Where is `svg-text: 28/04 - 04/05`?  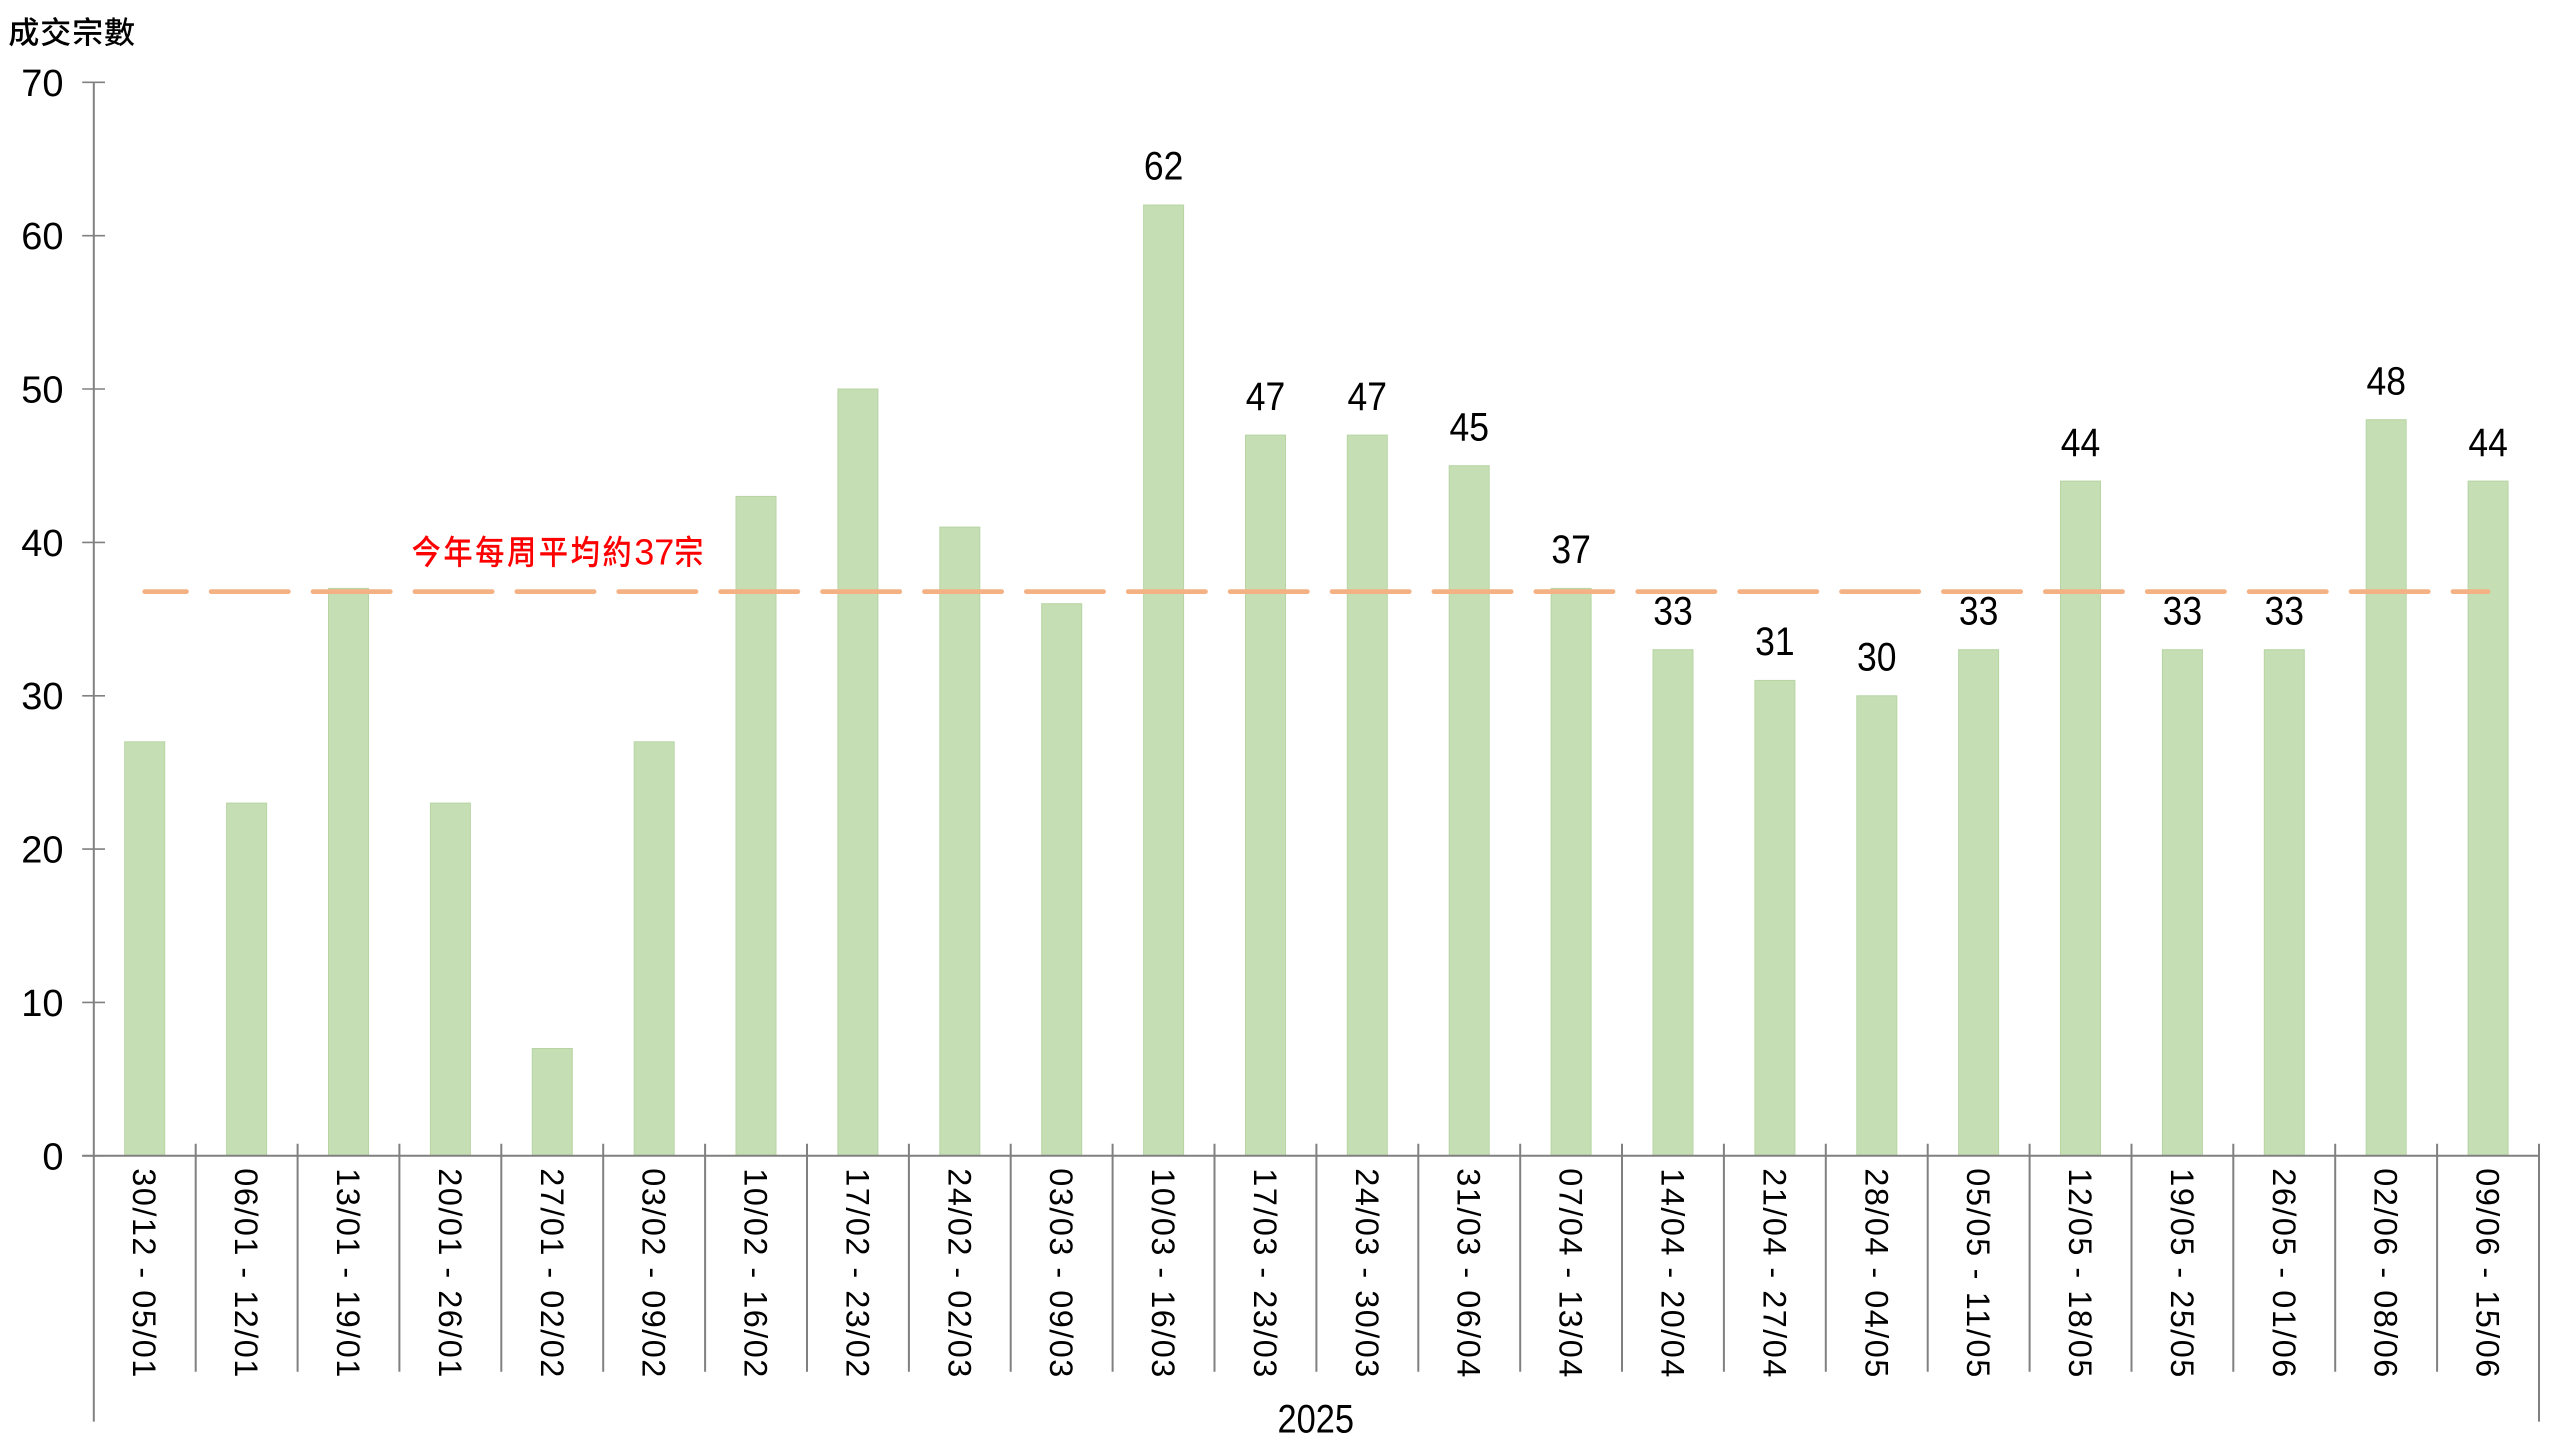
svg-text: 28/04 - 04/05 is located at coordinates (1876, 1272).